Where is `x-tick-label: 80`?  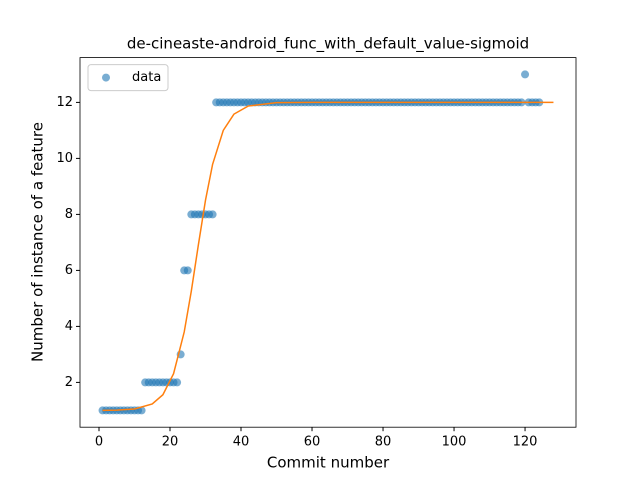 x-tick-label: 80 is located at coordinates (383, 442).